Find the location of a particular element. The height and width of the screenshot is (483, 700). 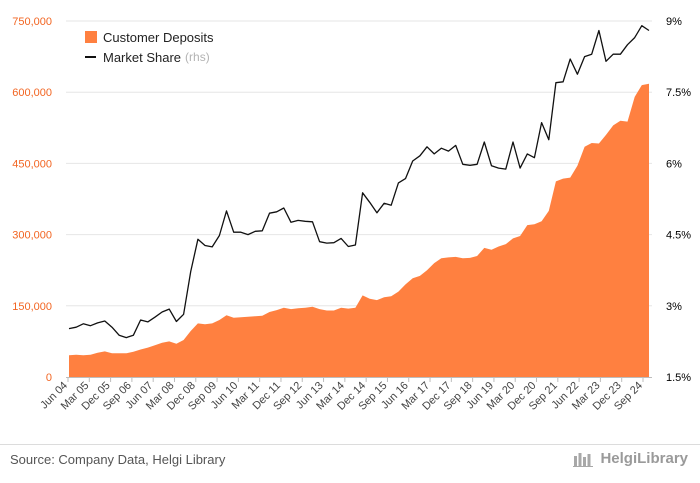

left-tick-label: 150,000 is located at coordinates (32, 307).